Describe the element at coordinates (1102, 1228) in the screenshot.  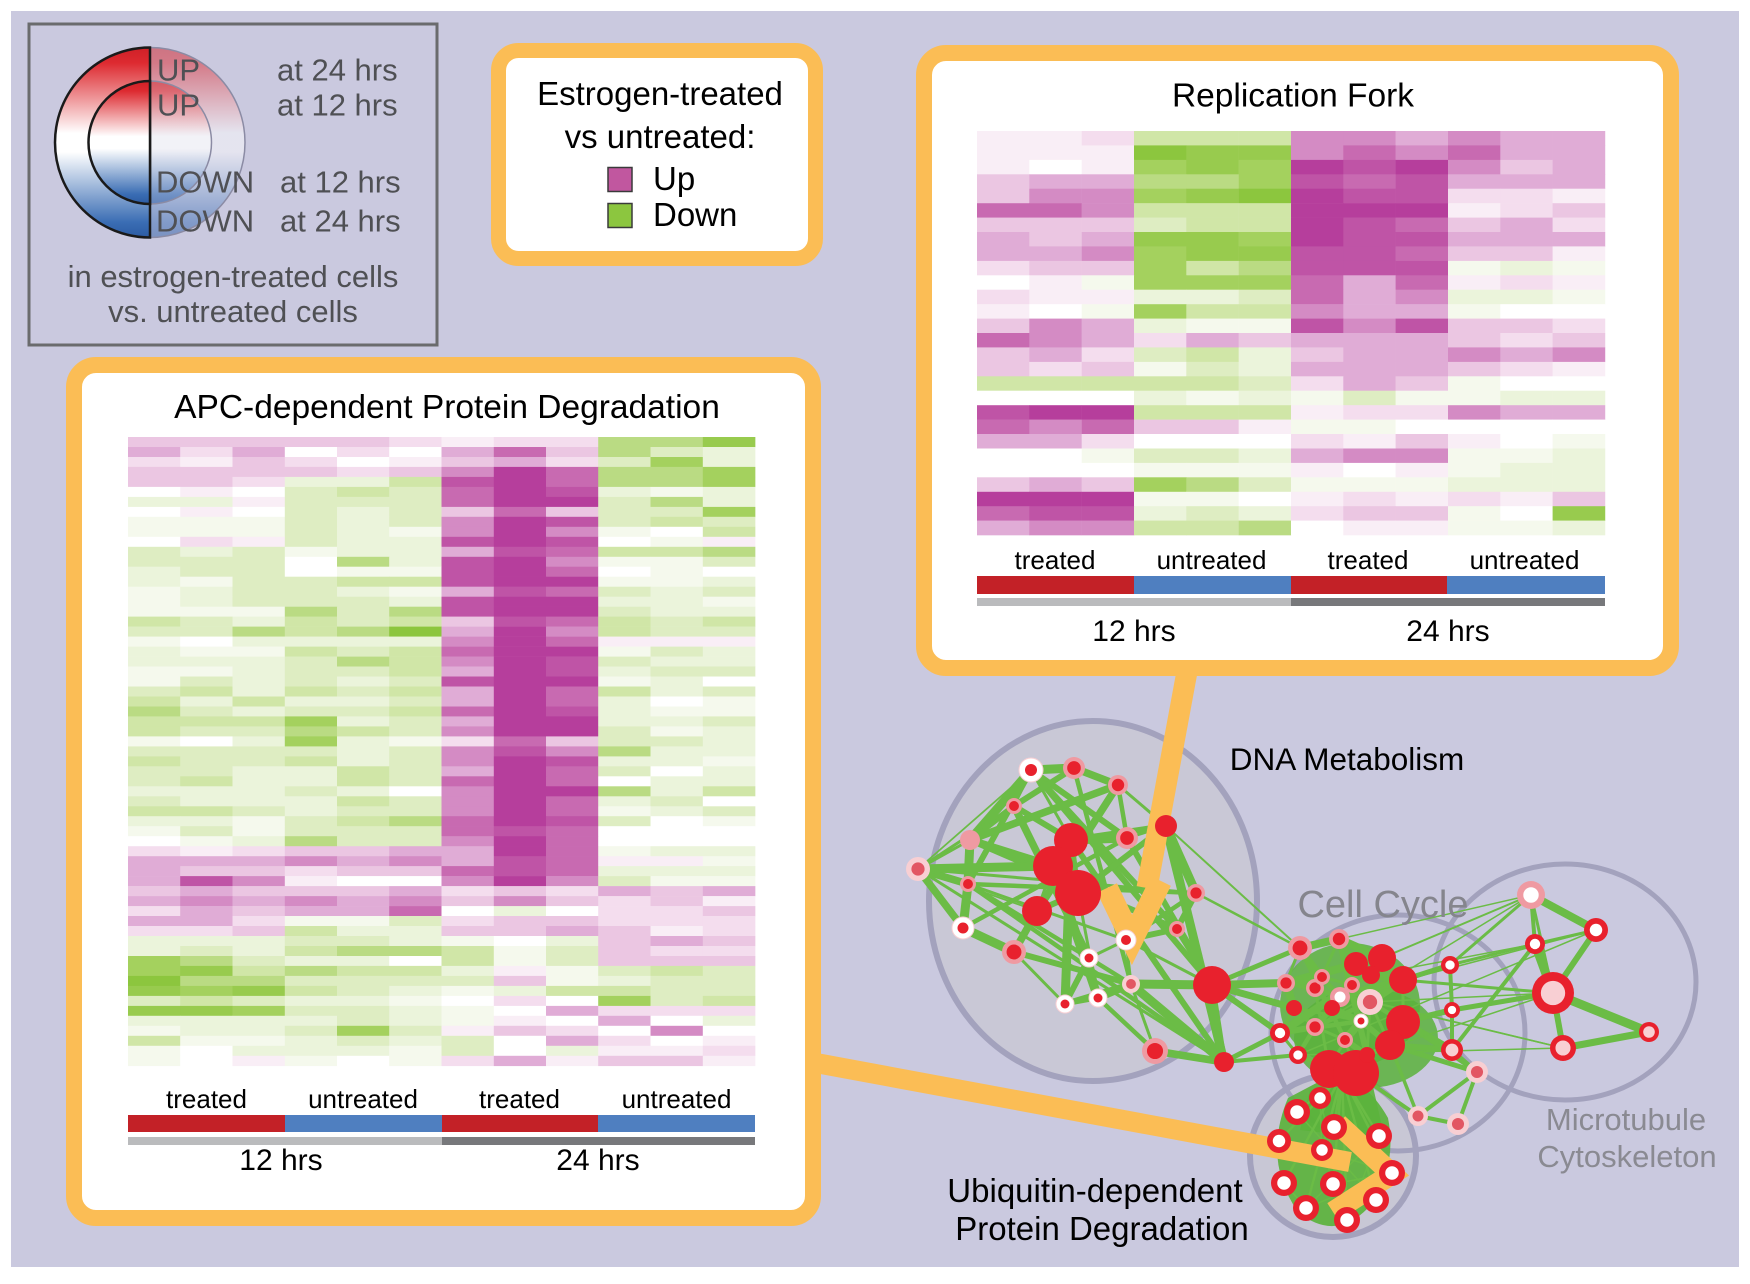
I see `svg-text: Protein Degradation` at that location.